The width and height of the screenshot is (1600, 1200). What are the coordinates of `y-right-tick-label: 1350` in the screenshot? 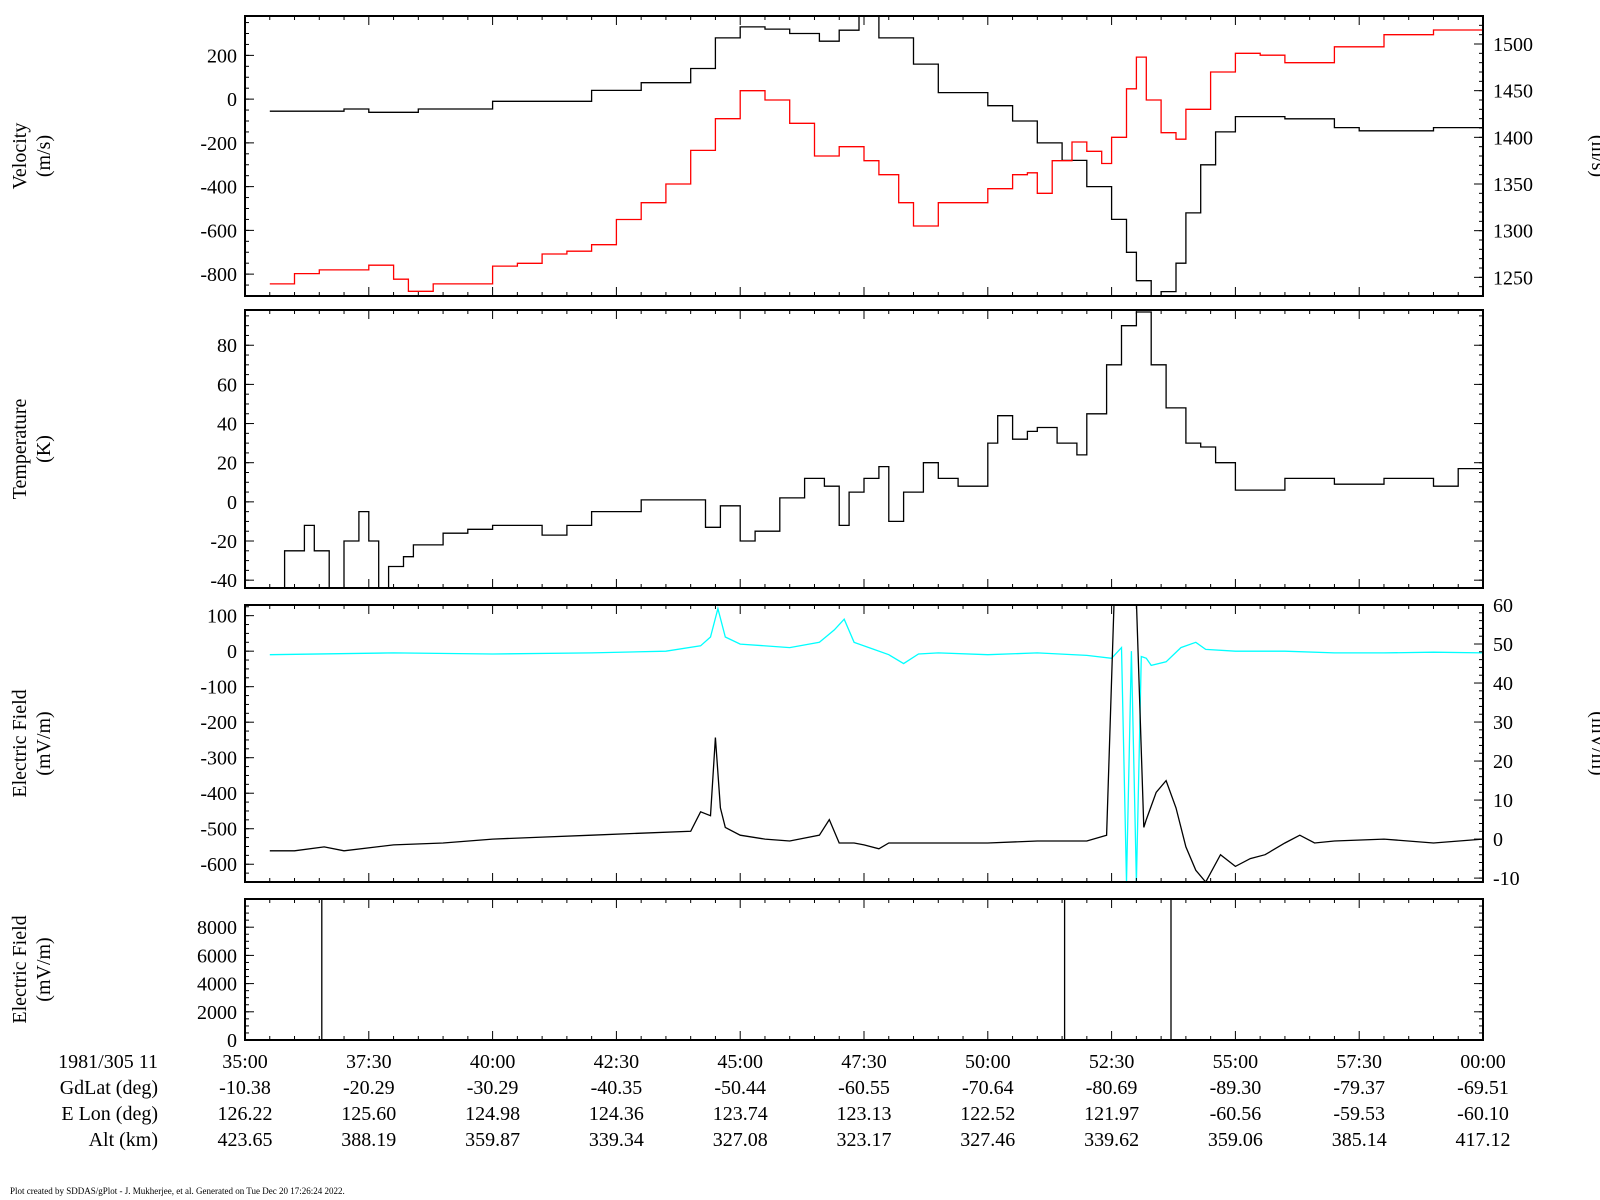 It's located at (1513, 185).